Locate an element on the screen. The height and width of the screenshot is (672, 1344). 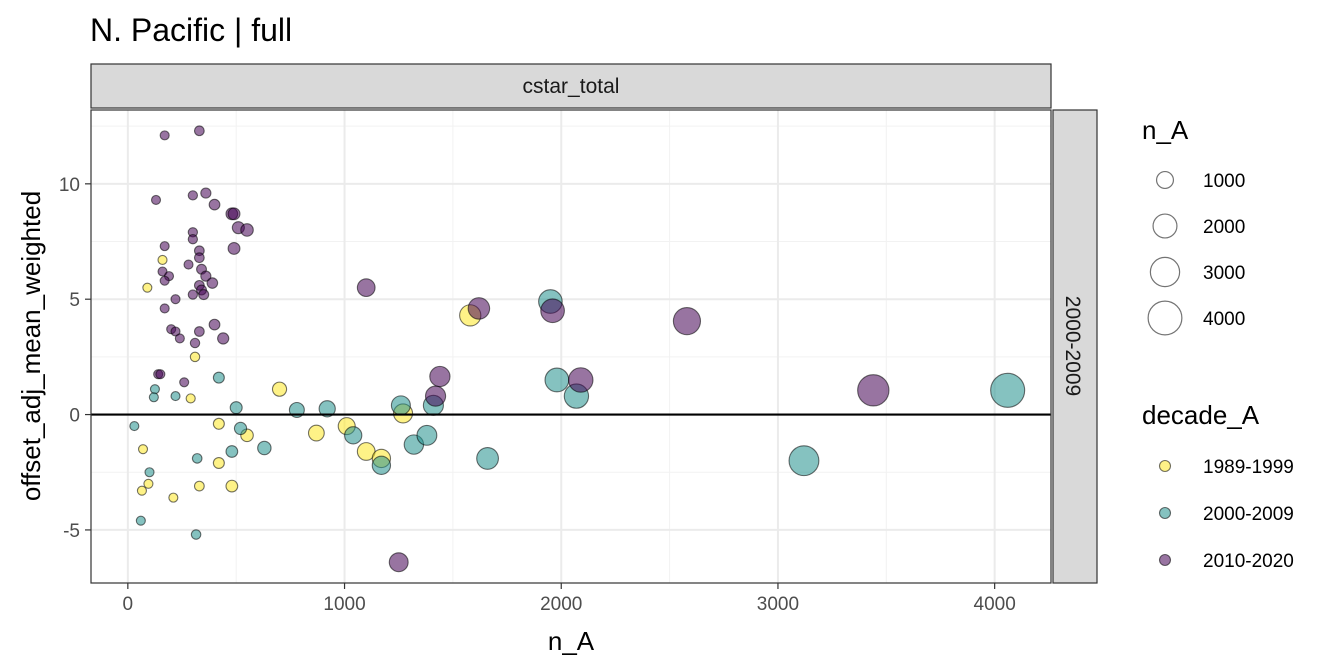
y-tick-label: 5 is located at coordinates (74, 300).